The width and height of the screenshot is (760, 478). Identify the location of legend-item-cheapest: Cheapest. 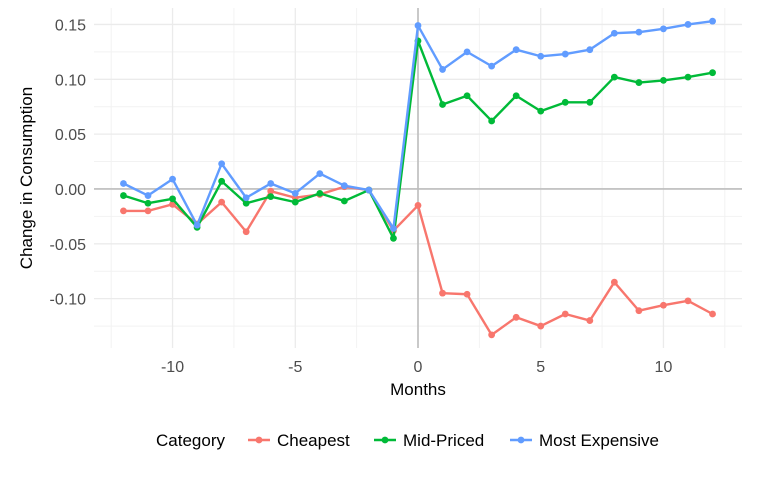
(299, 440).